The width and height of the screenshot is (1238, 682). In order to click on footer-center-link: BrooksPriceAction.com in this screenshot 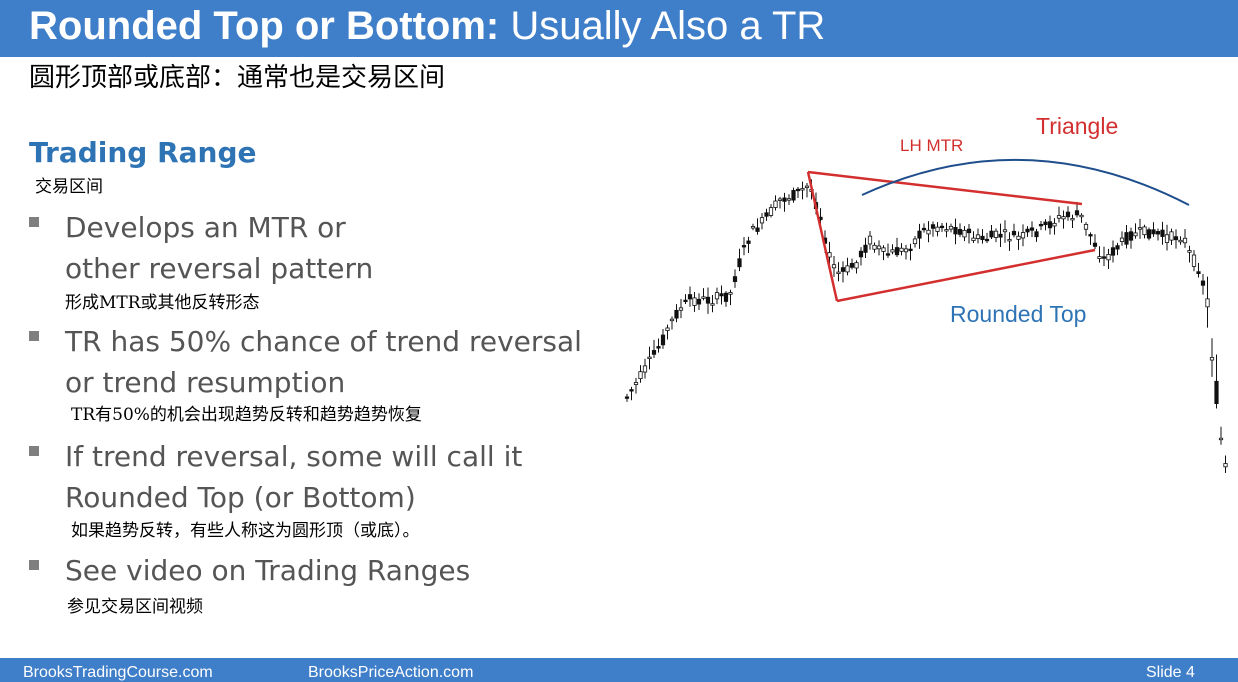, I will do `click(391, 672)`.